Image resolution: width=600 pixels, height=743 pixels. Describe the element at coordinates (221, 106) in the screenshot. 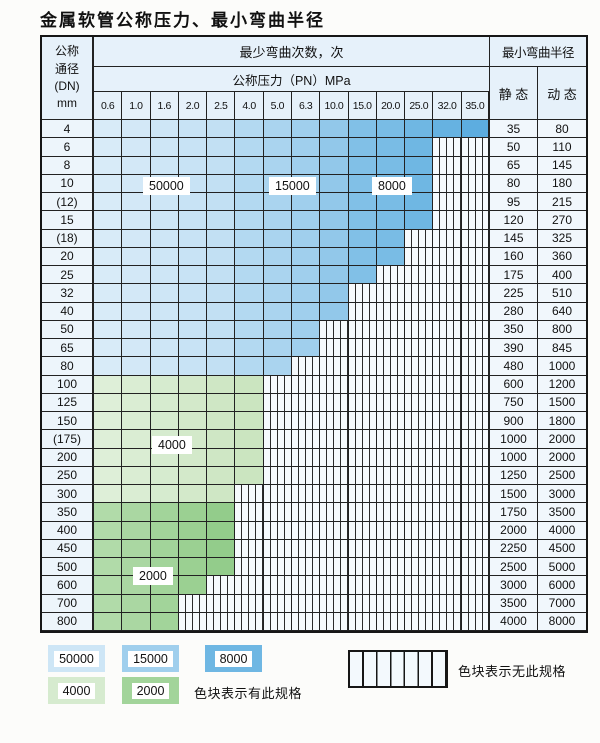

I see `pressure-col-header: 2.5` at that location.